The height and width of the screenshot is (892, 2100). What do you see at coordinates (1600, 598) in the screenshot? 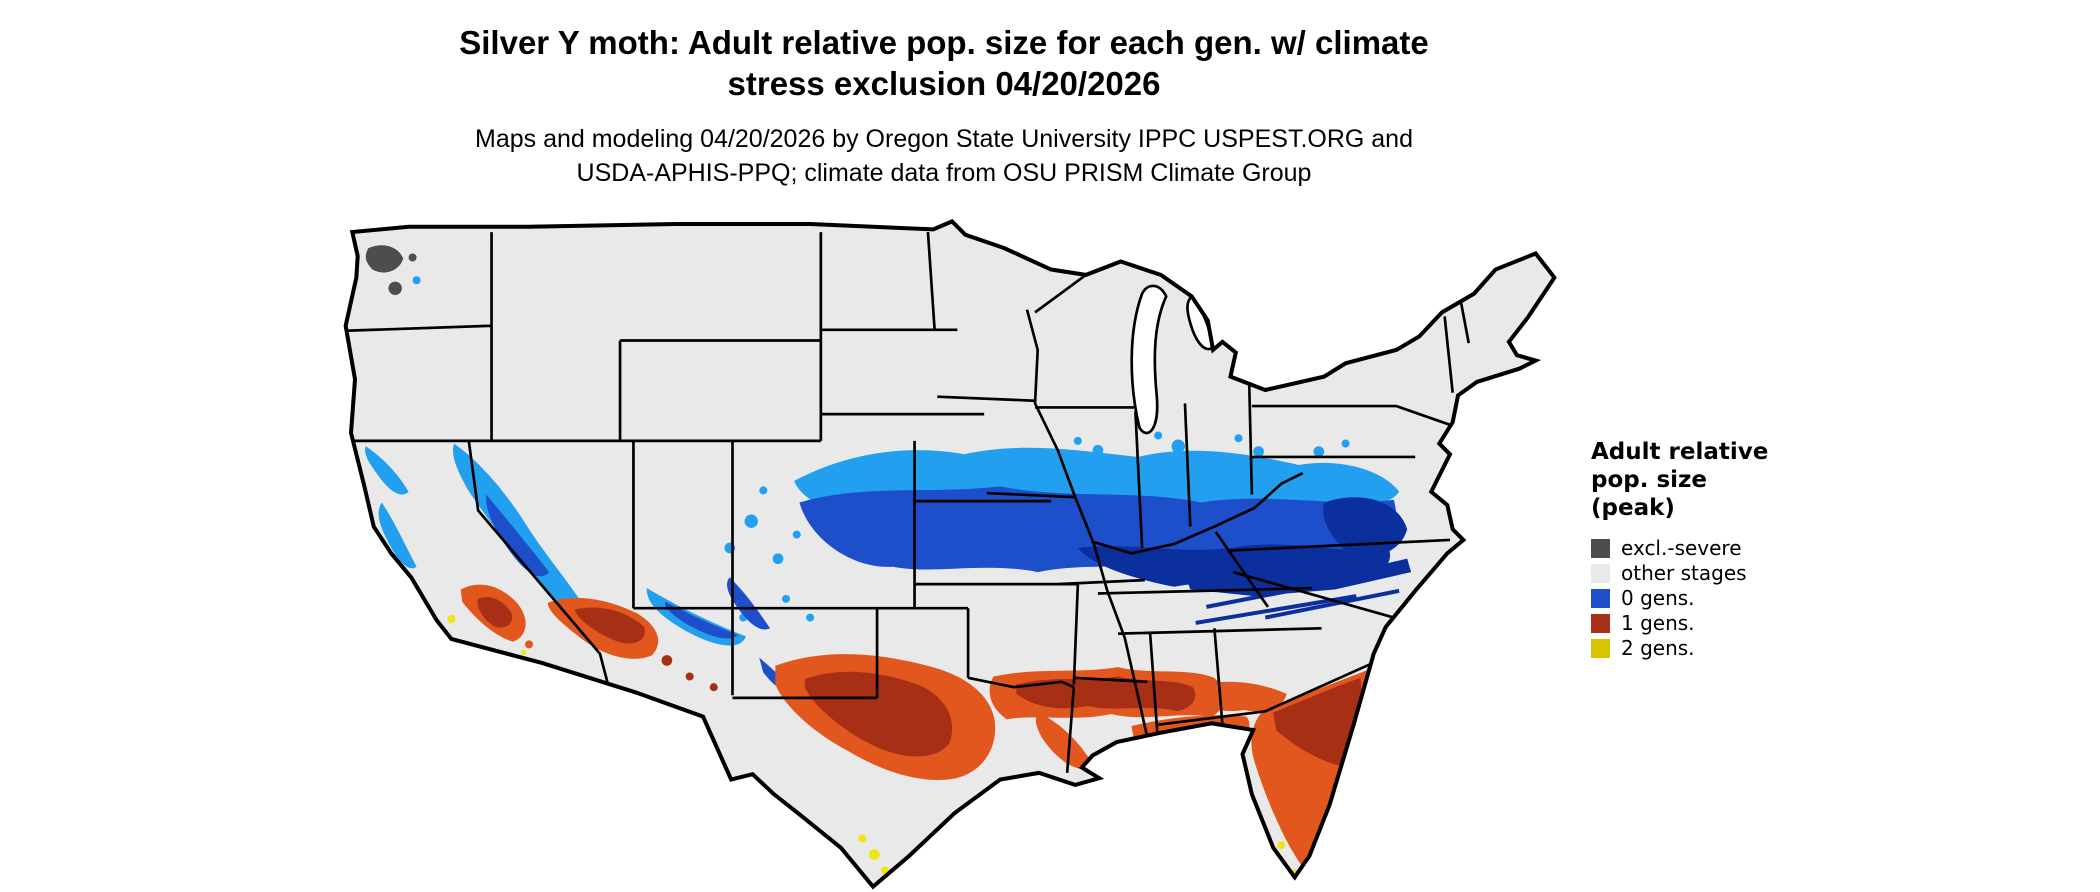
I see `legend-swatch-0-gens` at bounding box center [1600, 598].